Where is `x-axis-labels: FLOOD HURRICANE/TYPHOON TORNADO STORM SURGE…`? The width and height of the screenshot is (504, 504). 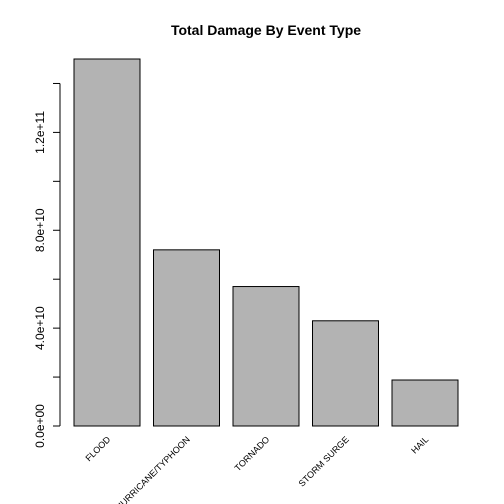
x-axis-labels: FLOOD HURRICANE/TYPHOON TORNADO STORM SURGE… is located at coordinates (256, 469).